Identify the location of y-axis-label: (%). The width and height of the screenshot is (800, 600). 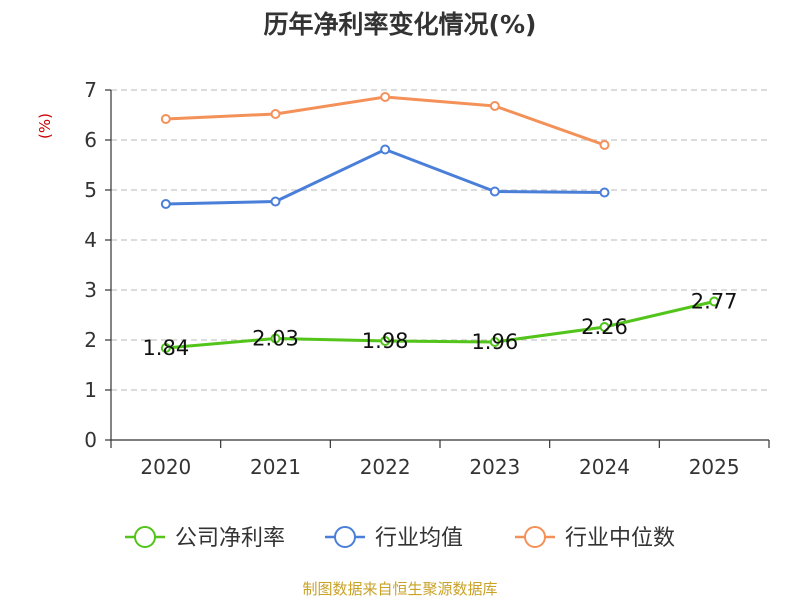
(45, 126).